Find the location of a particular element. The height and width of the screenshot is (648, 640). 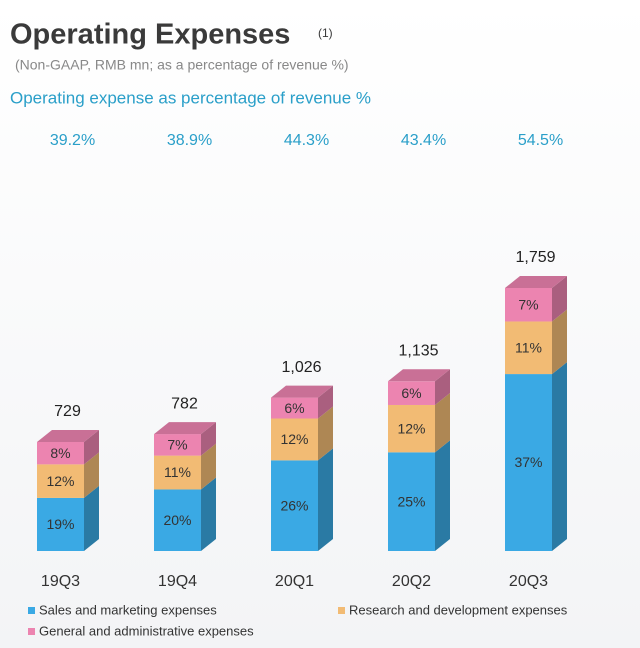

ratio-label: 38.9% is located at coordinates (189, 140).